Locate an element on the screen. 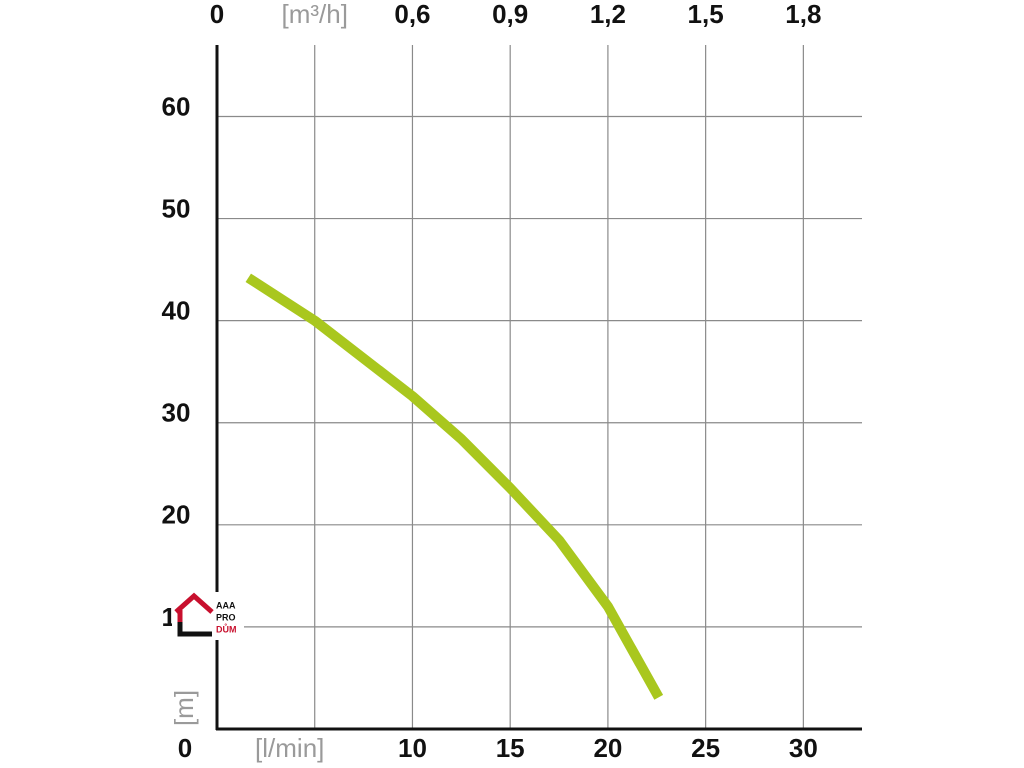  x-tick-label: [l/min] is located at coordinates (289, 748).